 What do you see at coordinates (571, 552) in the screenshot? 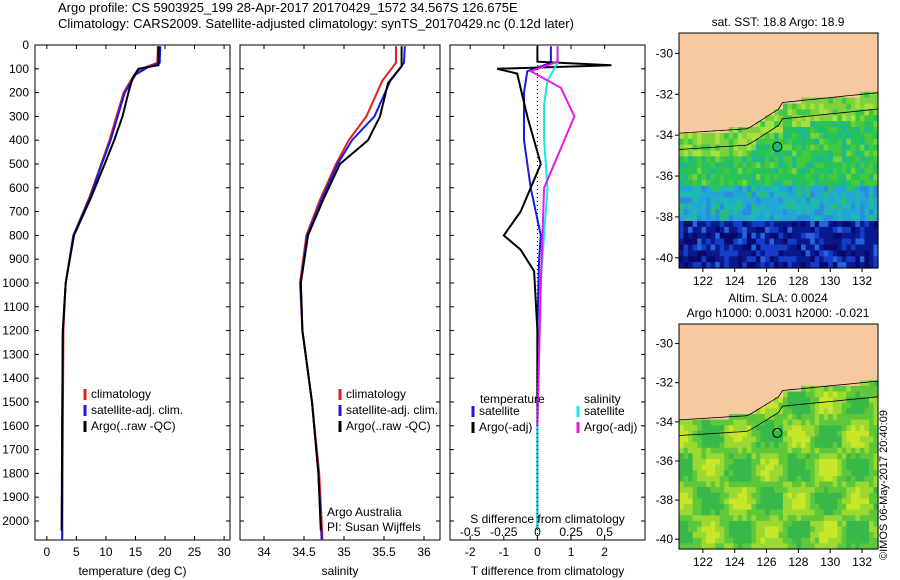
I see `xtick-label: 1` at bounding box center [571, 552].